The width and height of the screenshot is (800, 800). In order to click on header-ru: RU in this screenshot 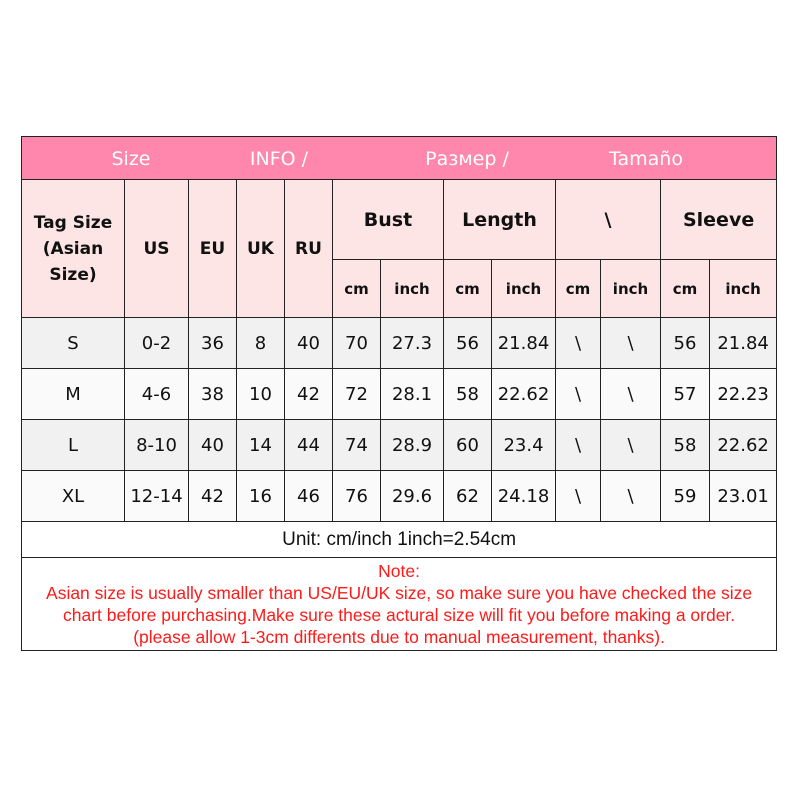, I will do `click(308, 248)`.